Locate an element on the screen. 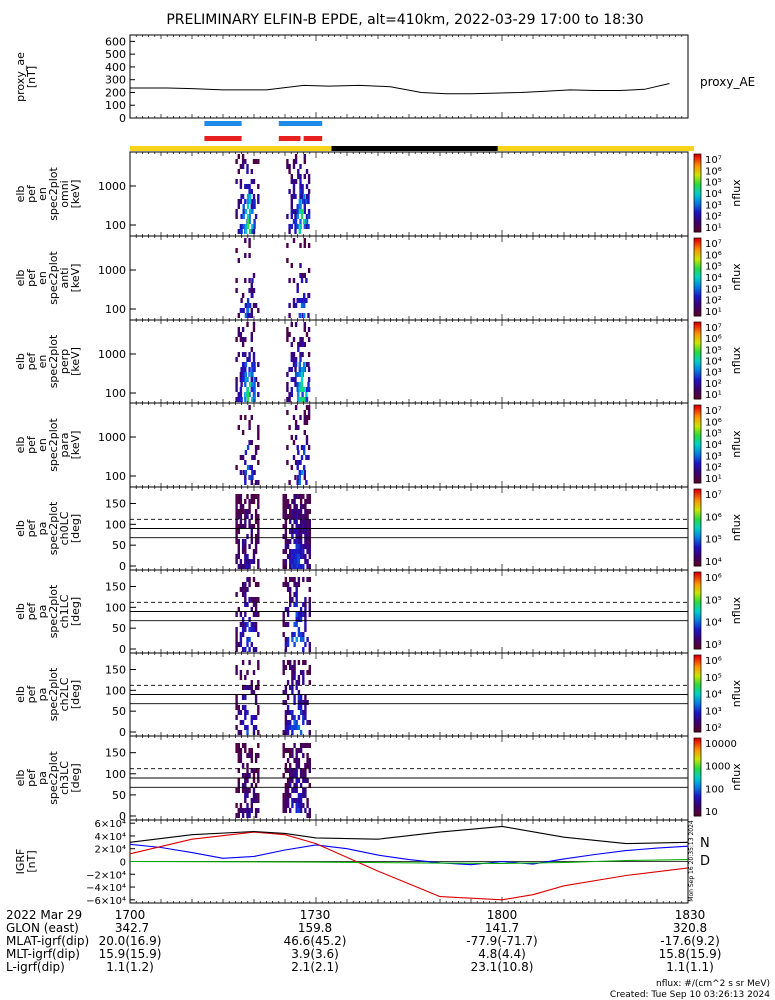 The height and width of the screenshot is (1000, 775). y-tick-label: 100 is located at coordinates (115, 774).